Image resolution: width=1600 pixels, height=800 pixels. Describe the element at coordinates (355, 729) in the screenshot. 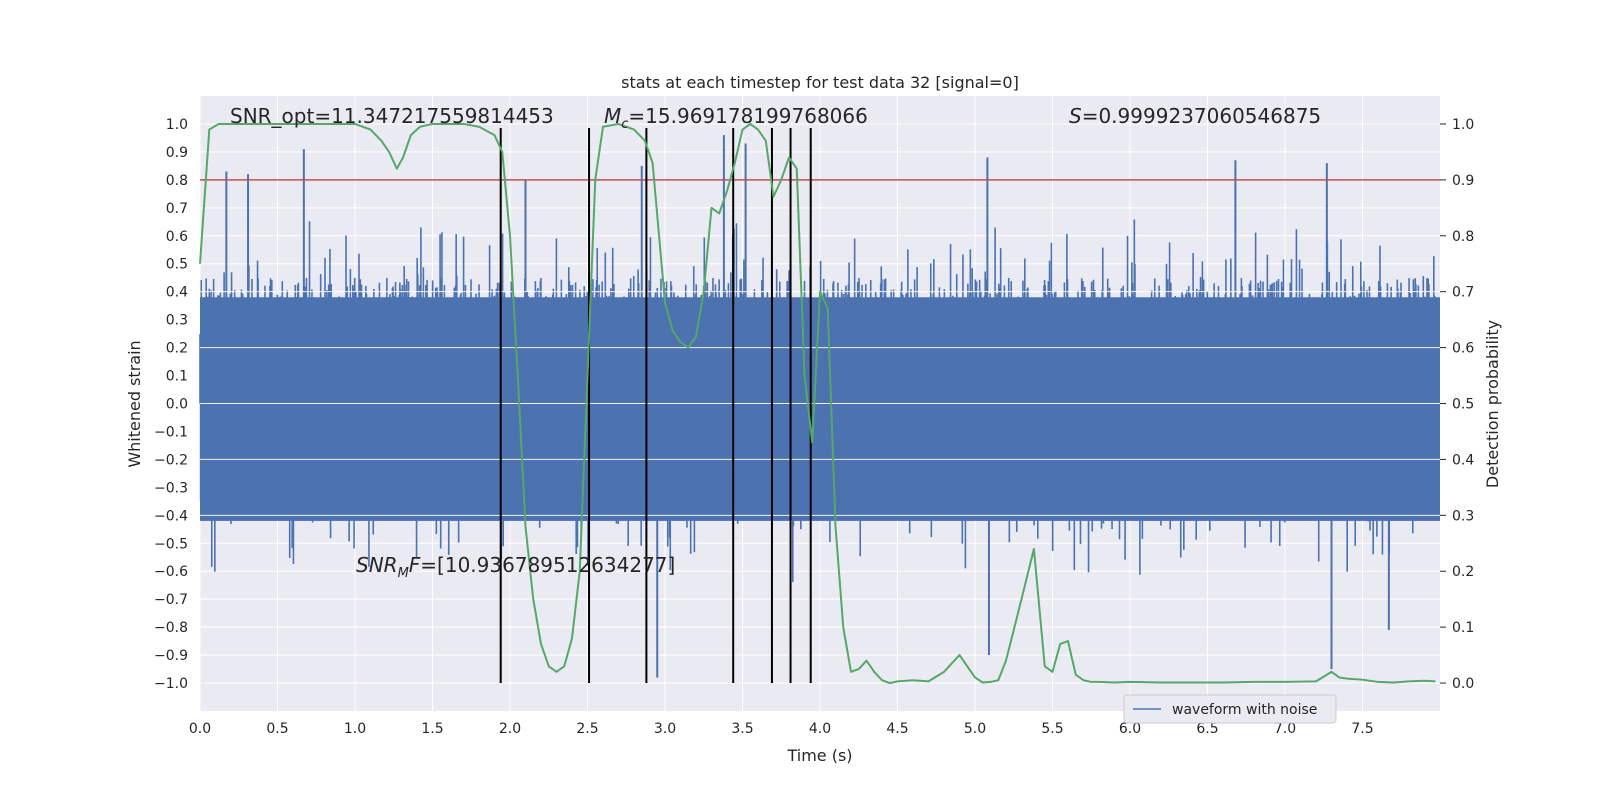

I see `x-tick-label: 1.0` at that location.